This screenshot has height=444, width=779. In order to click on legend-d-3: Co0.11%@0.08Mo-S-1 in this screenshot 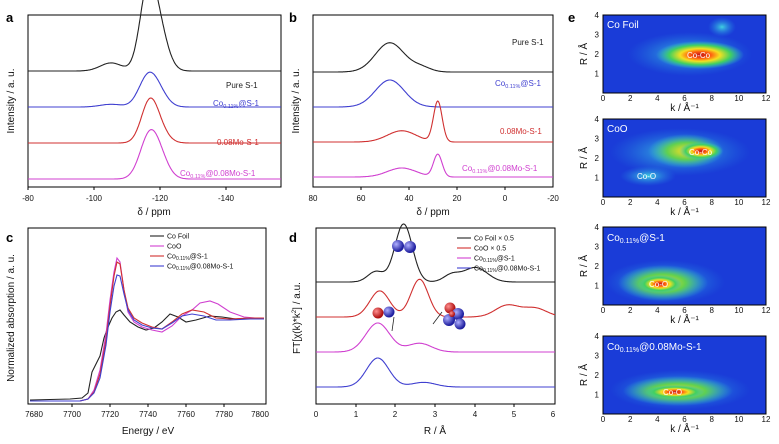, I will do `click(507, 270)`.